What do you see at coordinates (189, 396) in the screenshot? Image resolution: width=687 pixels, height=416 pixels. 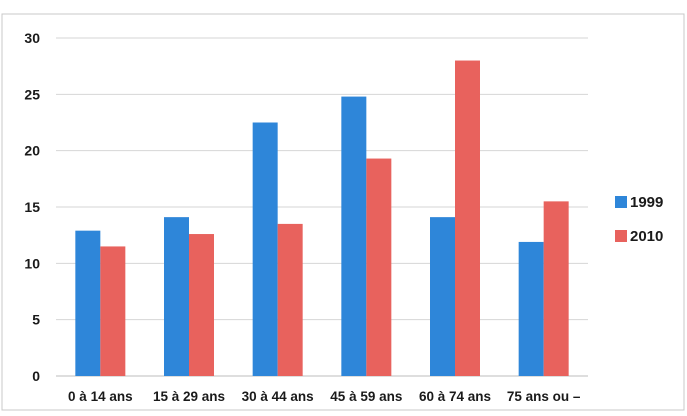 I see `x-tick-label: 15 à 29 ans` at bounding box center [189, 396].